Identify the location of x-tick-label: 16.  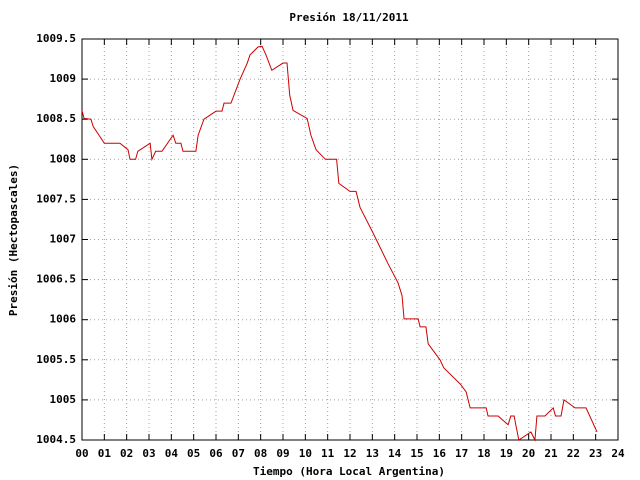
(440, 453).